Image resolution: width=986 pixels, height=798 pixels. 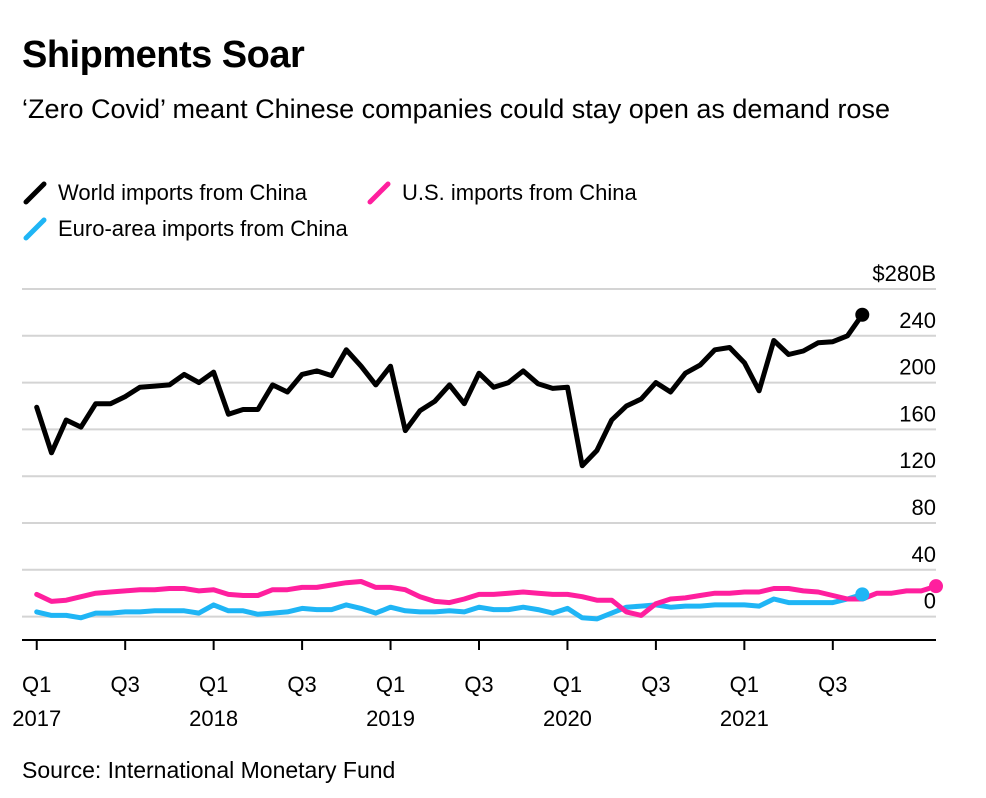 What do you see at coordinates (904, 273) in the screenshot?
I see `y-tick-label: $280B` at bounding box center [904, 273].